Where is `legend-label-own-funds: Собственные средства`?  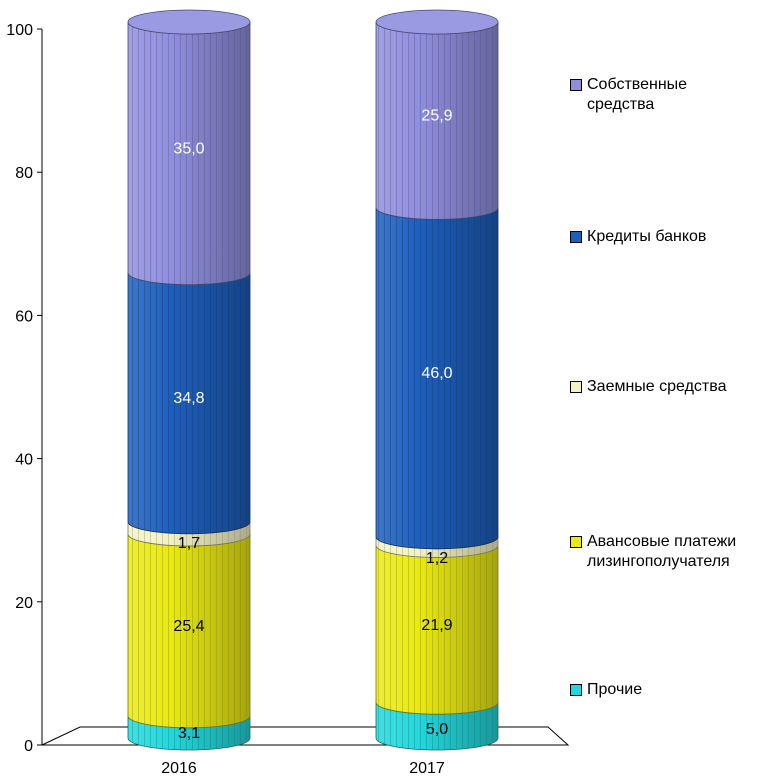
legend-label-own-funds: Собственные средства is located at coordinates (637, 94).